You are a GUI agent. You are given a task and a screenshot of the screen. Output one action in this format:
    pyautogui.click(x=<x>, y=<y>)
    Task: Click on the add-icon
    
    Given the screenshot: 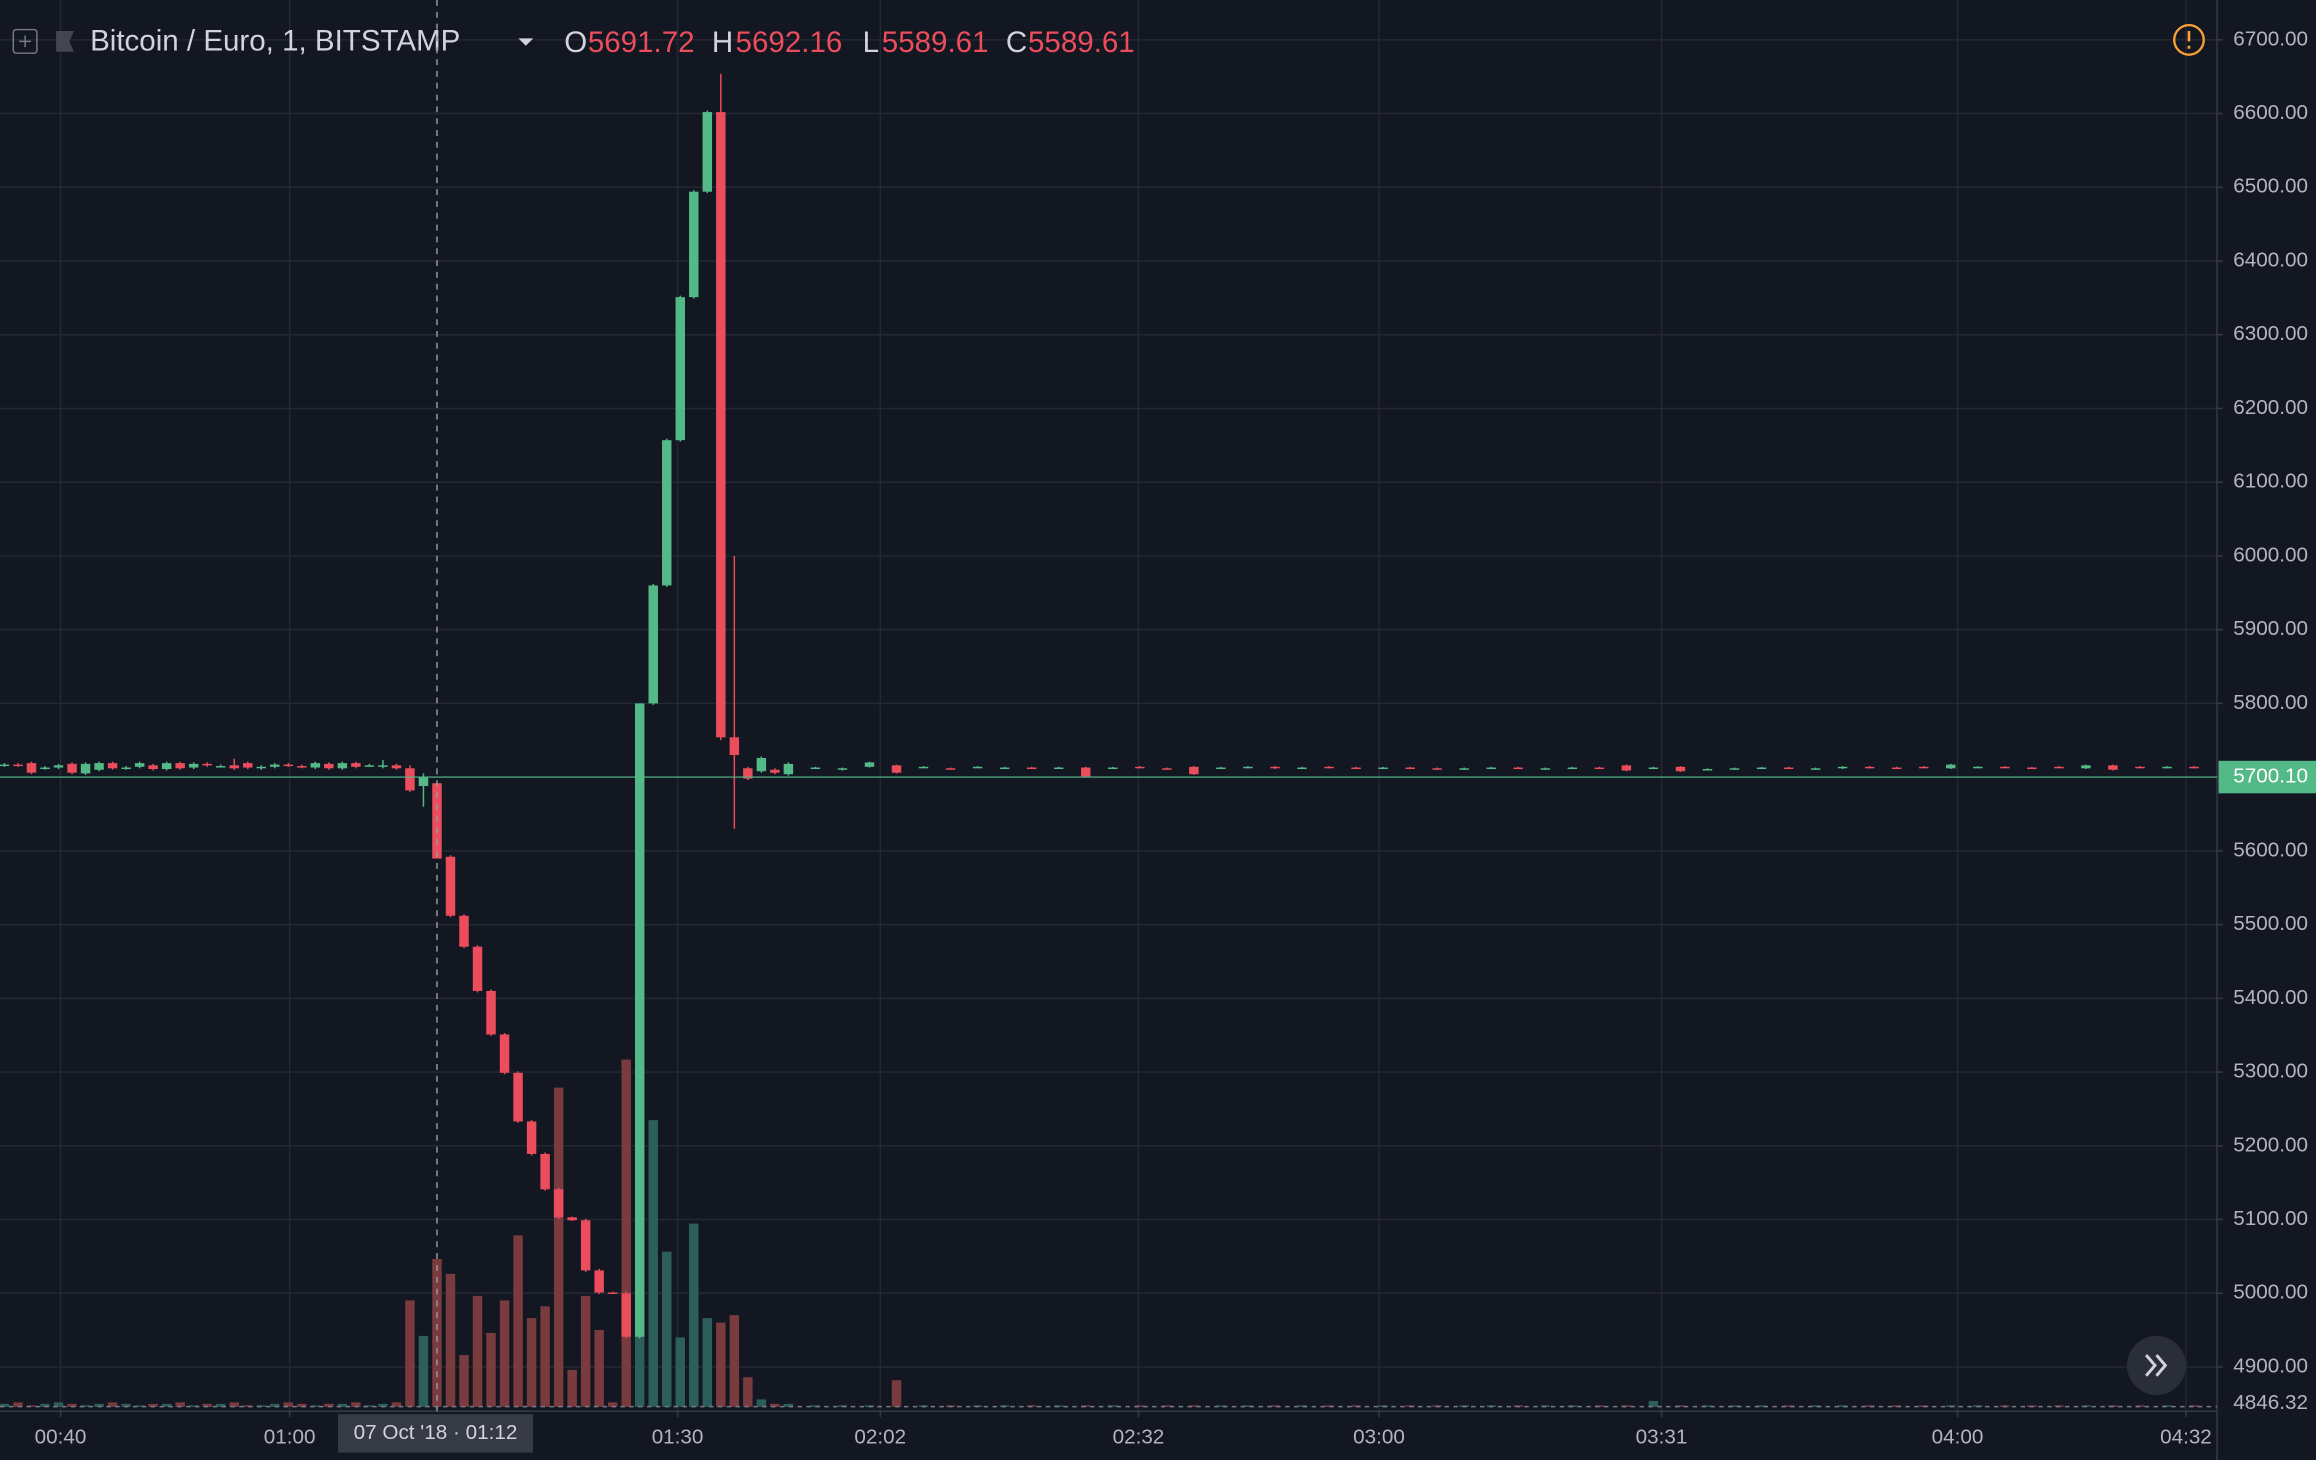 What is the action you would take?
    pyautogui.click(x=25, y=41)
    